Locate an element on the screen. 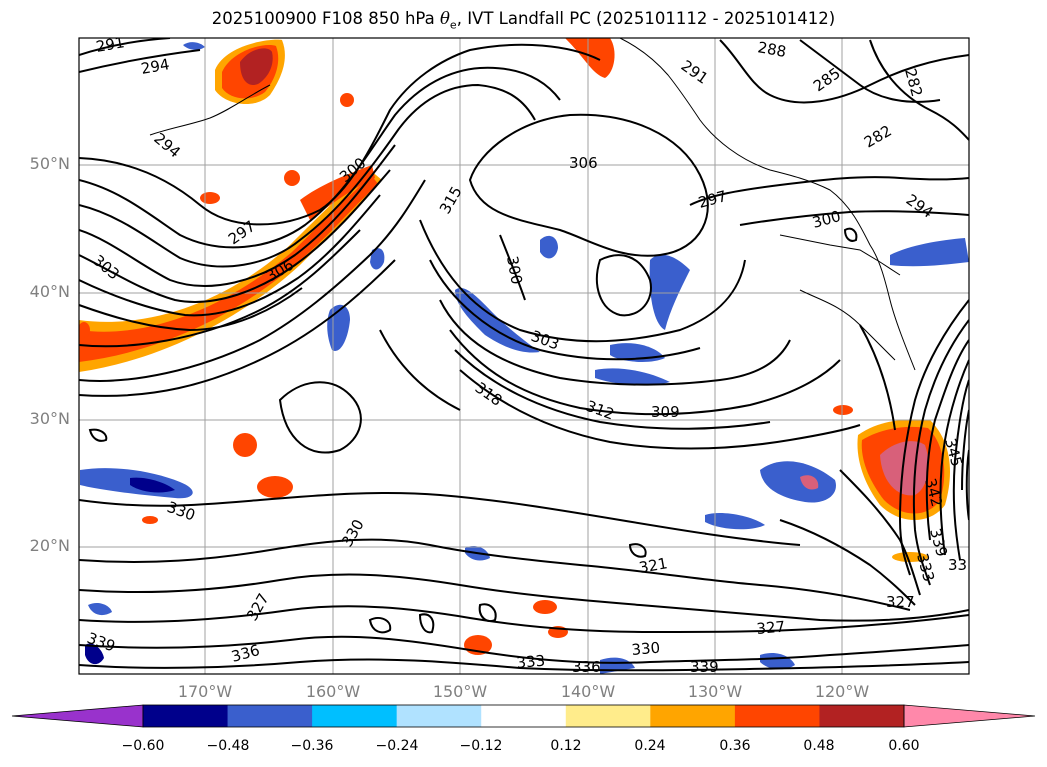 This screenshot has height=767, width=1047. contour-label: 321 is located at coordinates (653, 565).